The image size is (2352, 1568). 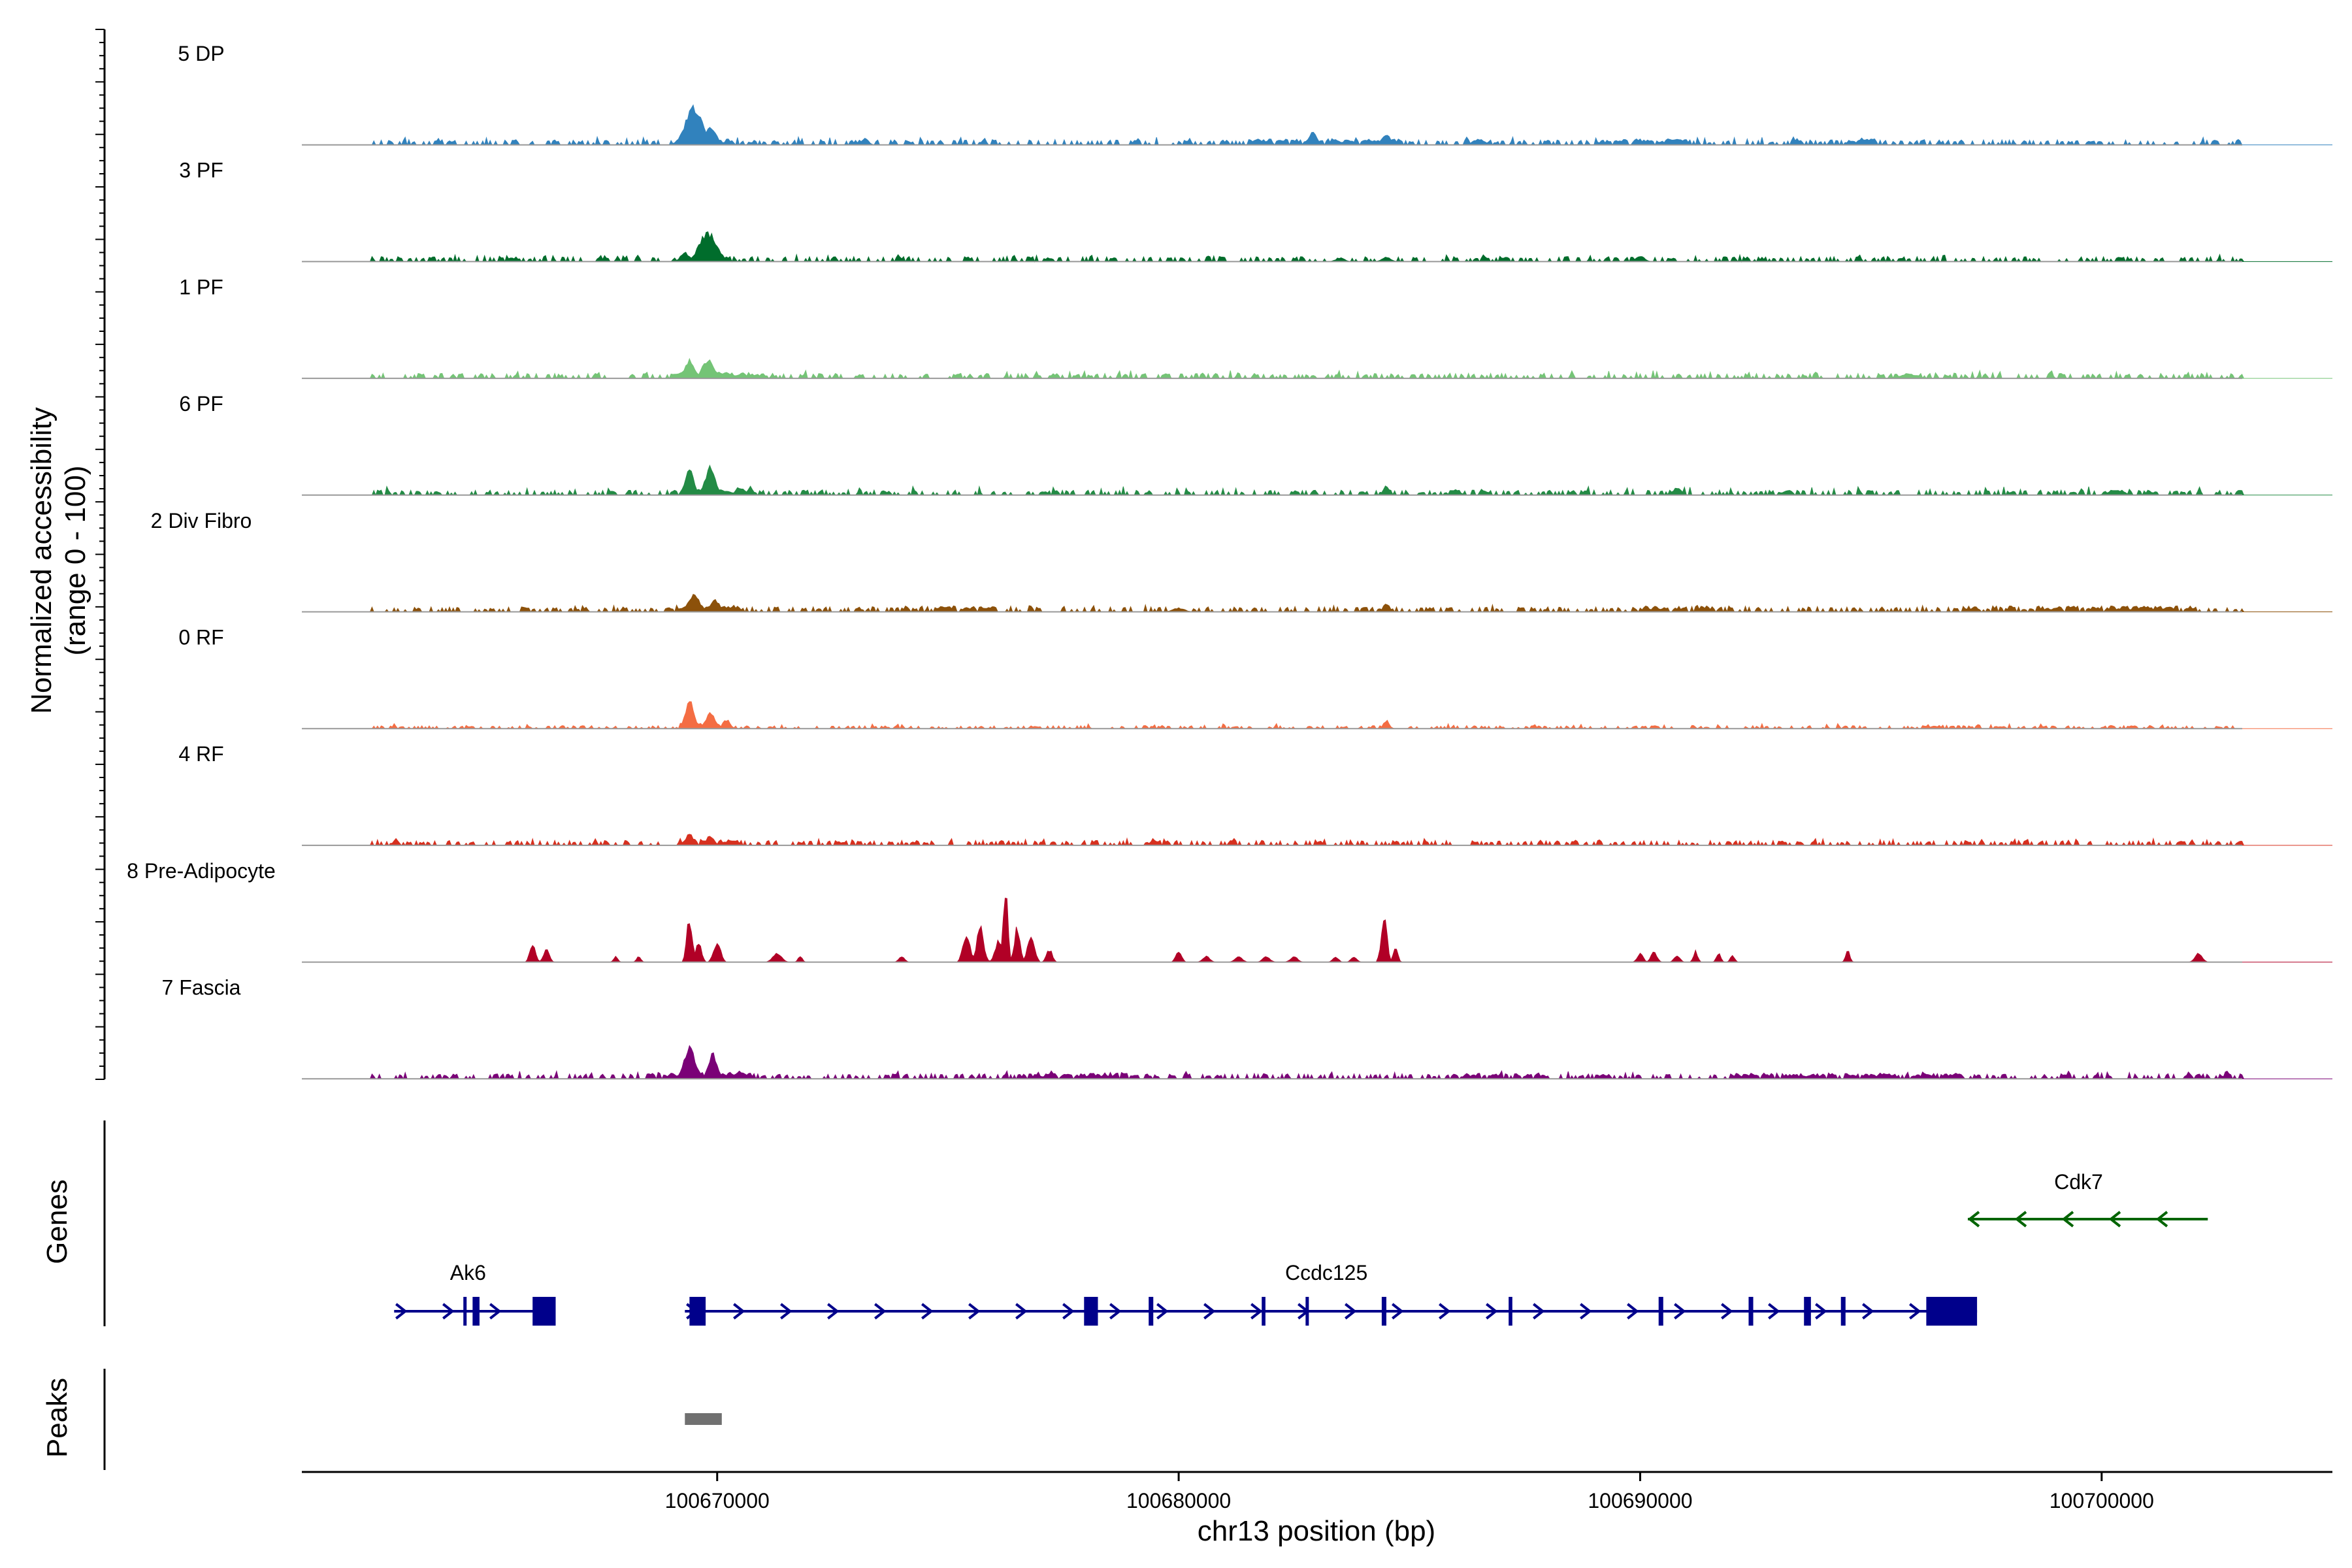 What do you see at coordinates (201, 520) in the screenshot?
I see `track-label: 2 Div Fibro` at bounding box center [201, 520].